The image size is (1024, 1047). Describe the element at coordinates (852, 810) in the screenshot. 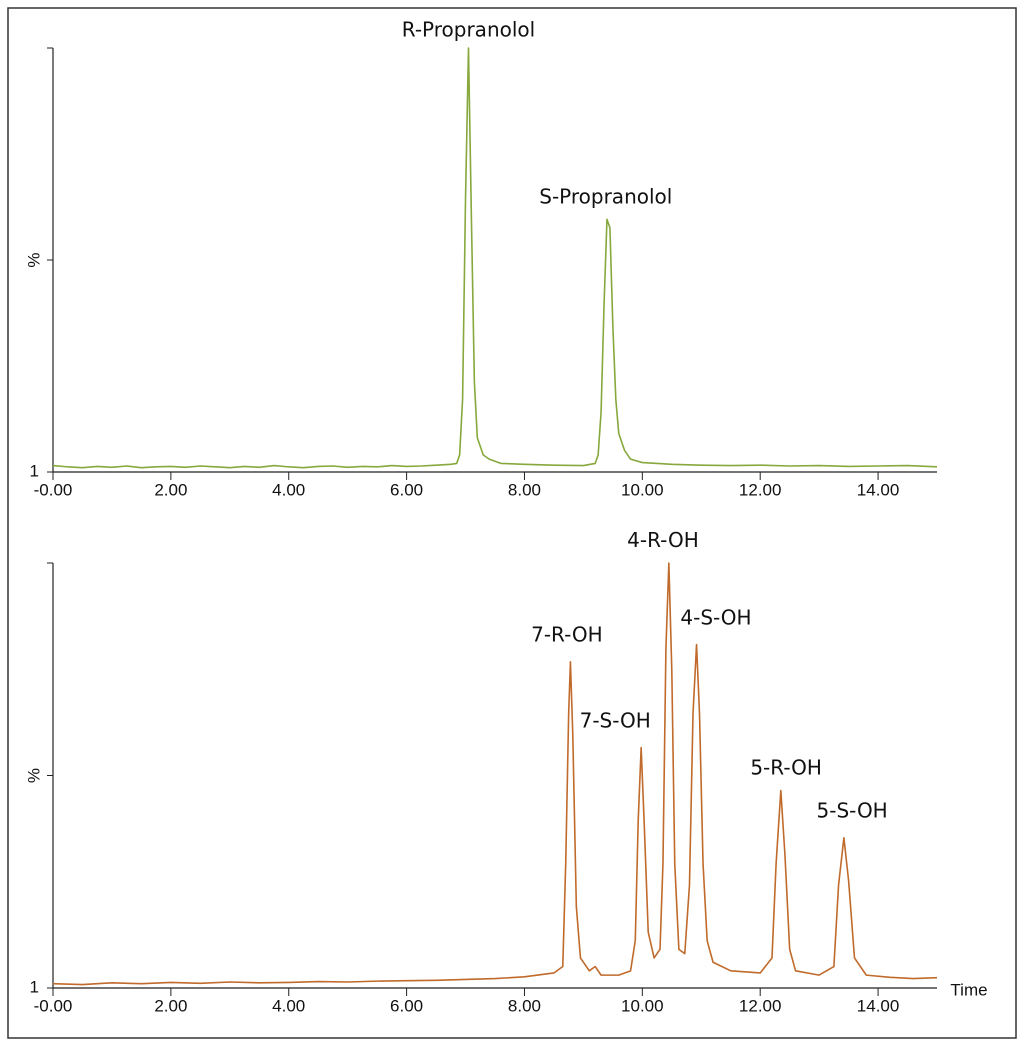

I see `peak-label: 5-S-OH` at that location.